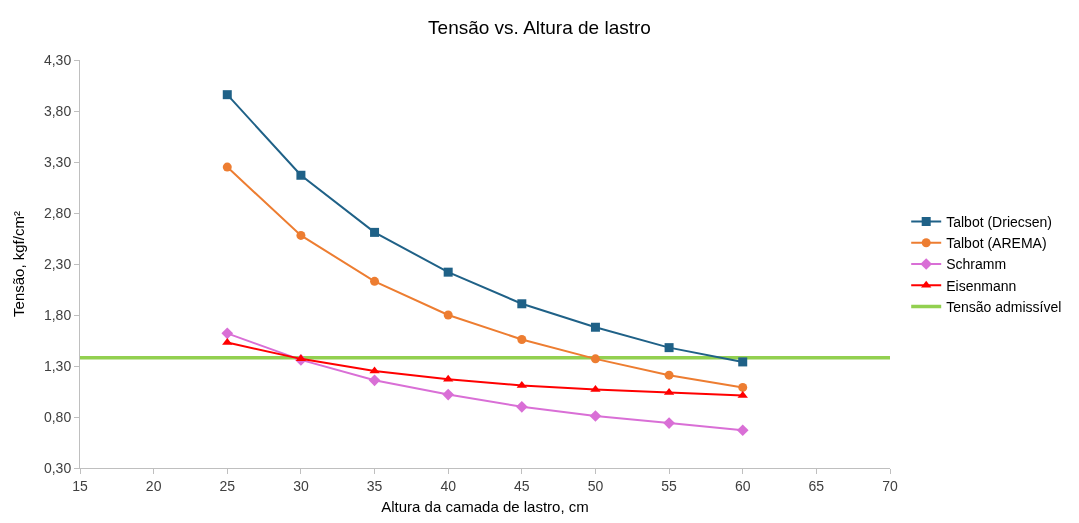 This screenshot has height=523, width=1079. What do you see at coordinates (19, 264) in the screenshot?
I see `y-axis-title: Tensão, kgf/cm²` at bounding box center [19, 264].